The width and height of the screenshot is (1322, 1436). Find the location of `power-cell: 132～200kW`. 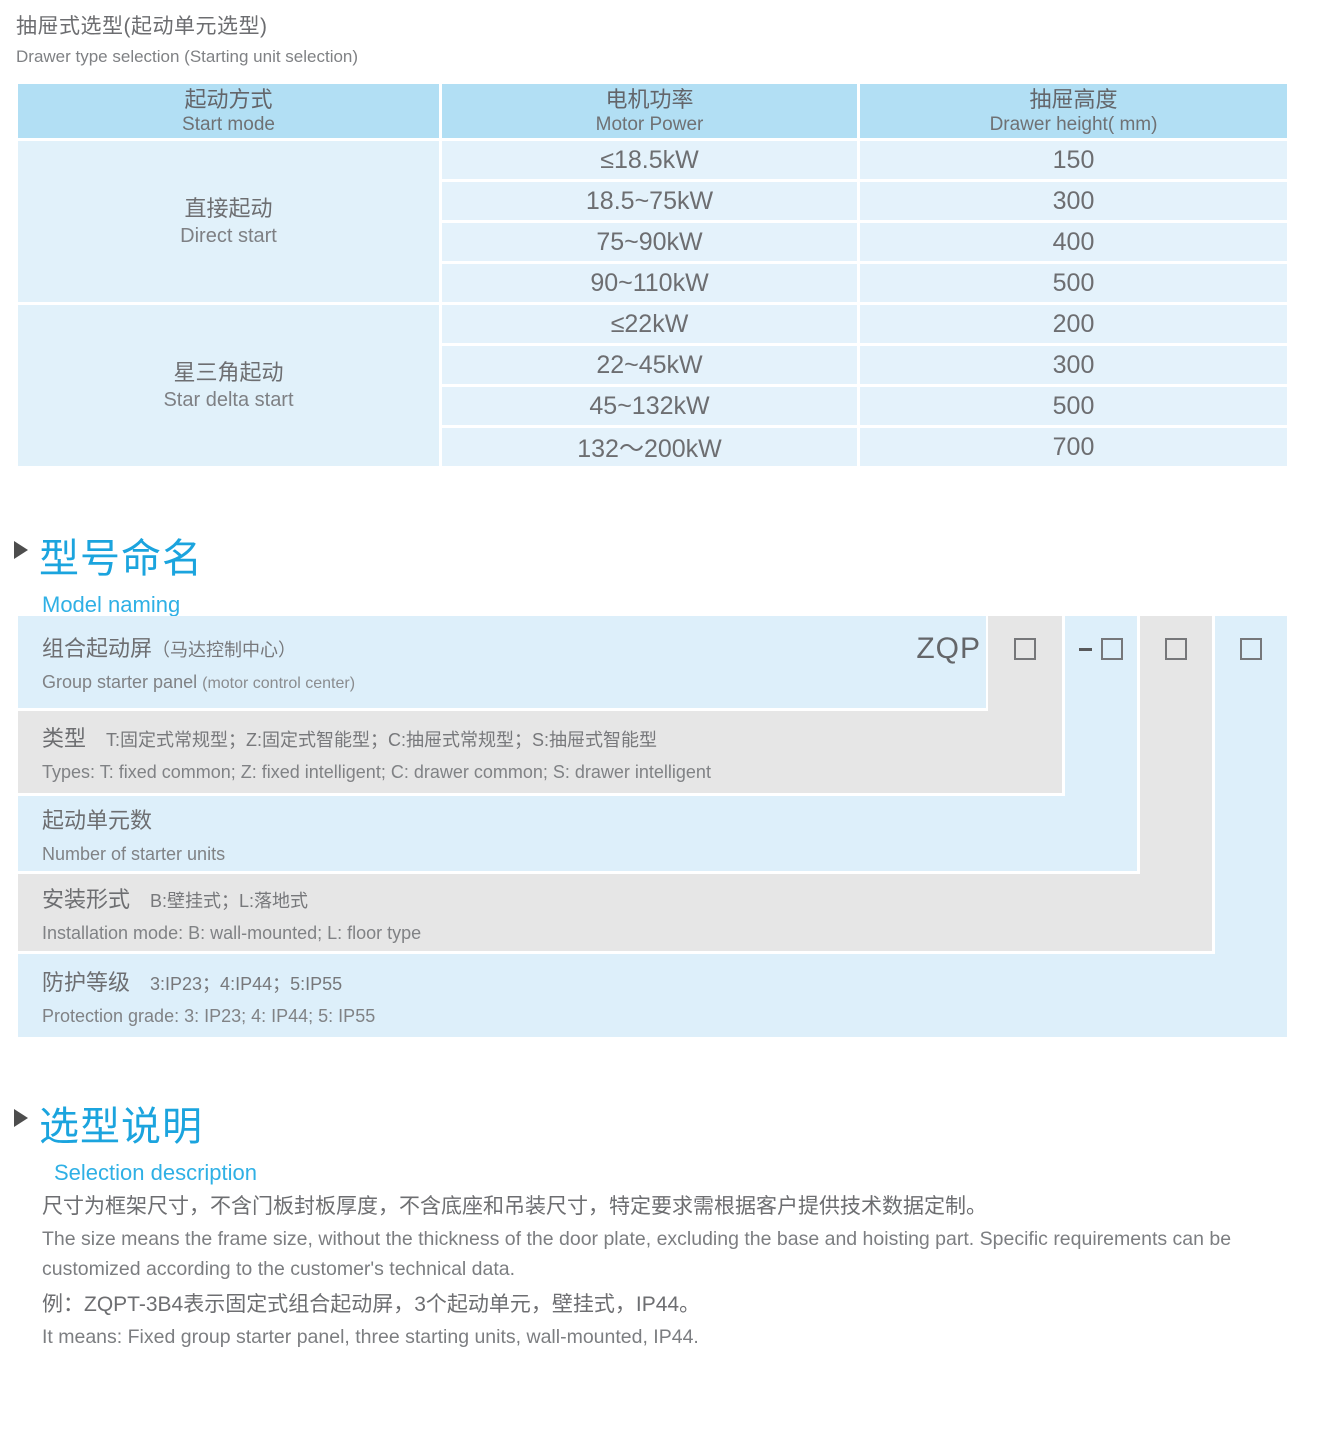

power-cell: 132～200kW is located at coordinates (649, 447).